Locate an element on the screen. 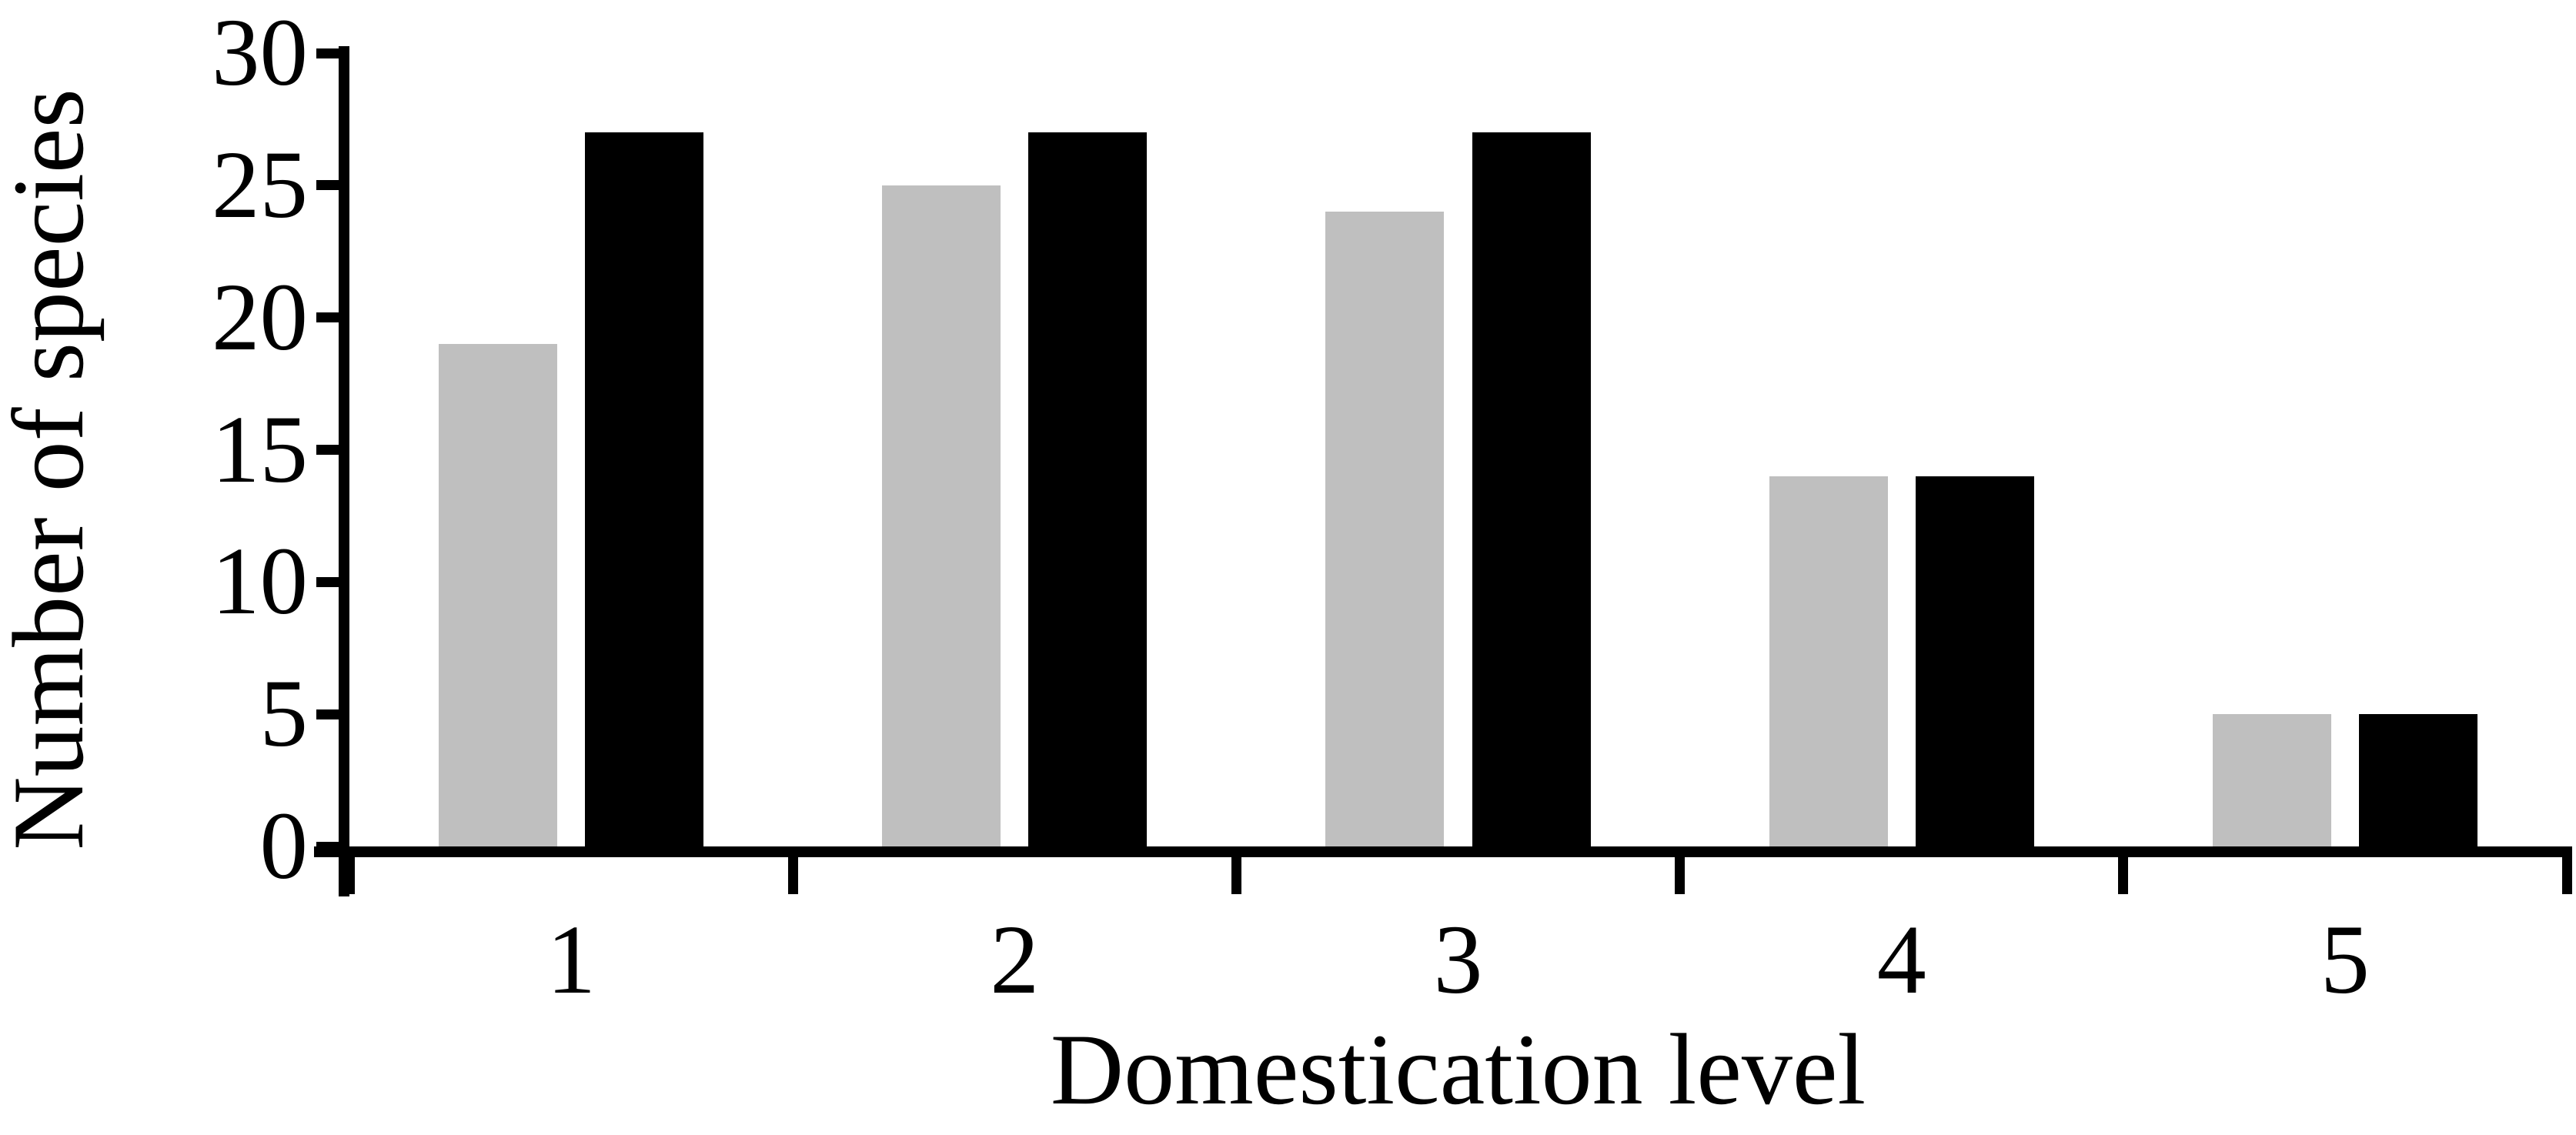 Image resolution: width=2576 pixels, height=1135 pixels. y-tick-label-0: 0 is located at coordinates (284, 846).